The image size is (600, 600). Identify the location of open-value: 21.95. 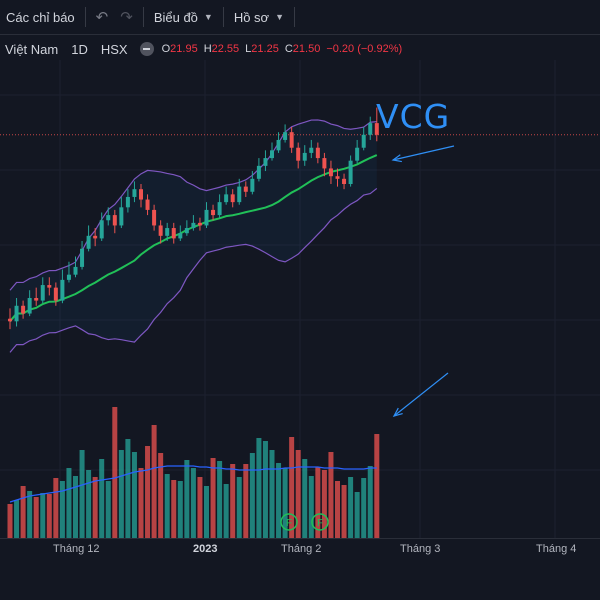
(184, 49).